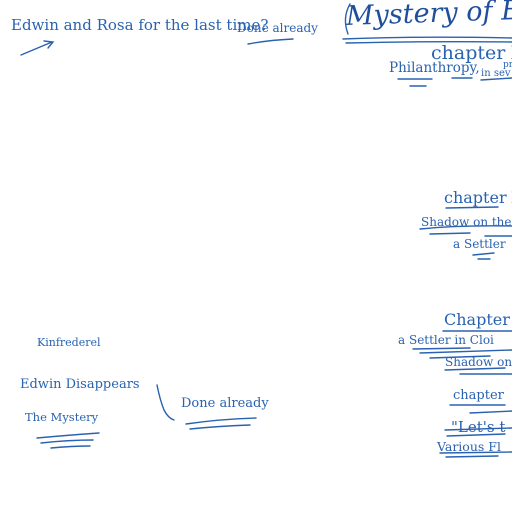  I want to click on chapter-2-line-2: a Settler, so click(479, 244).